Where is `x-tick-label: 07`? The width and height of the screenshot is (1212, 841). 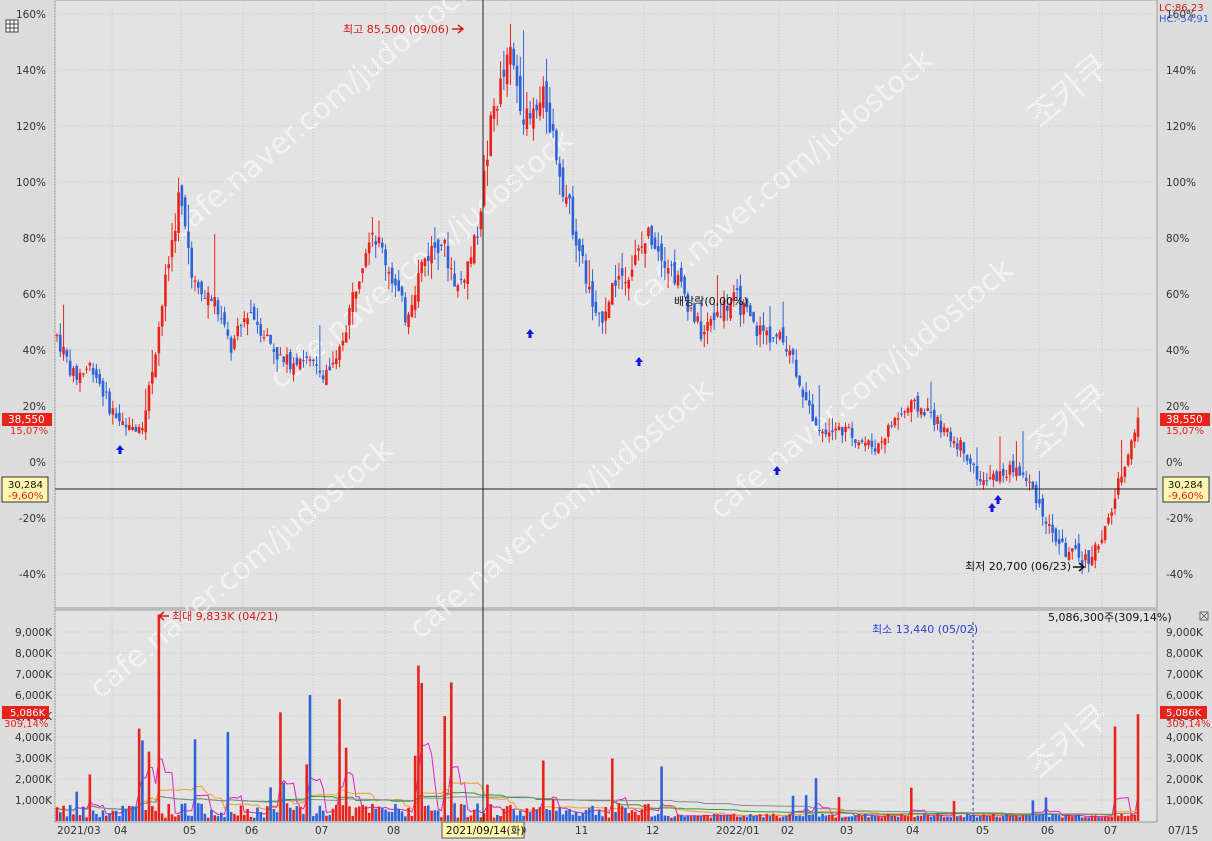 x-tick-label: 07 is located at coordinates (321, 831).